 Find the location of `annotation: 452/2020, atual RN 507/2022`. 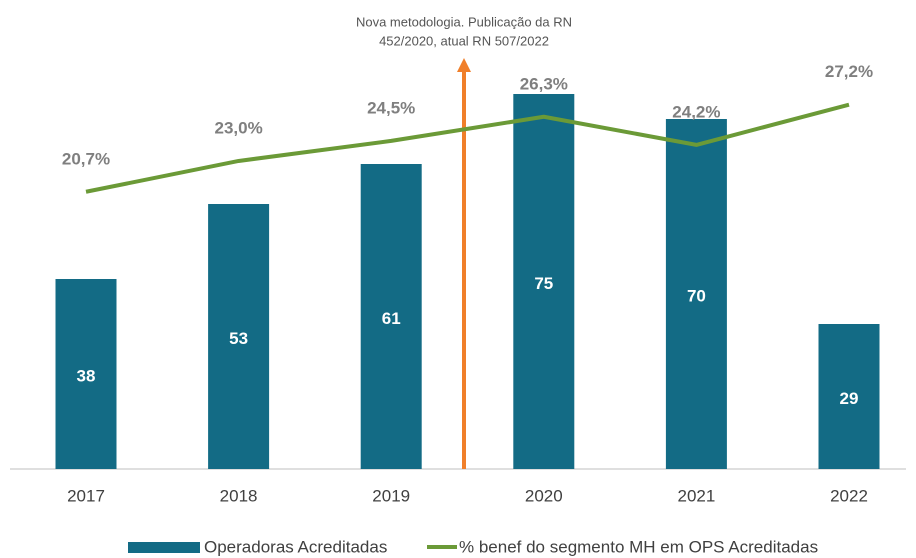

annotation: 452/2020, atual RN 507/2022 is located at coordinates (464, 40).